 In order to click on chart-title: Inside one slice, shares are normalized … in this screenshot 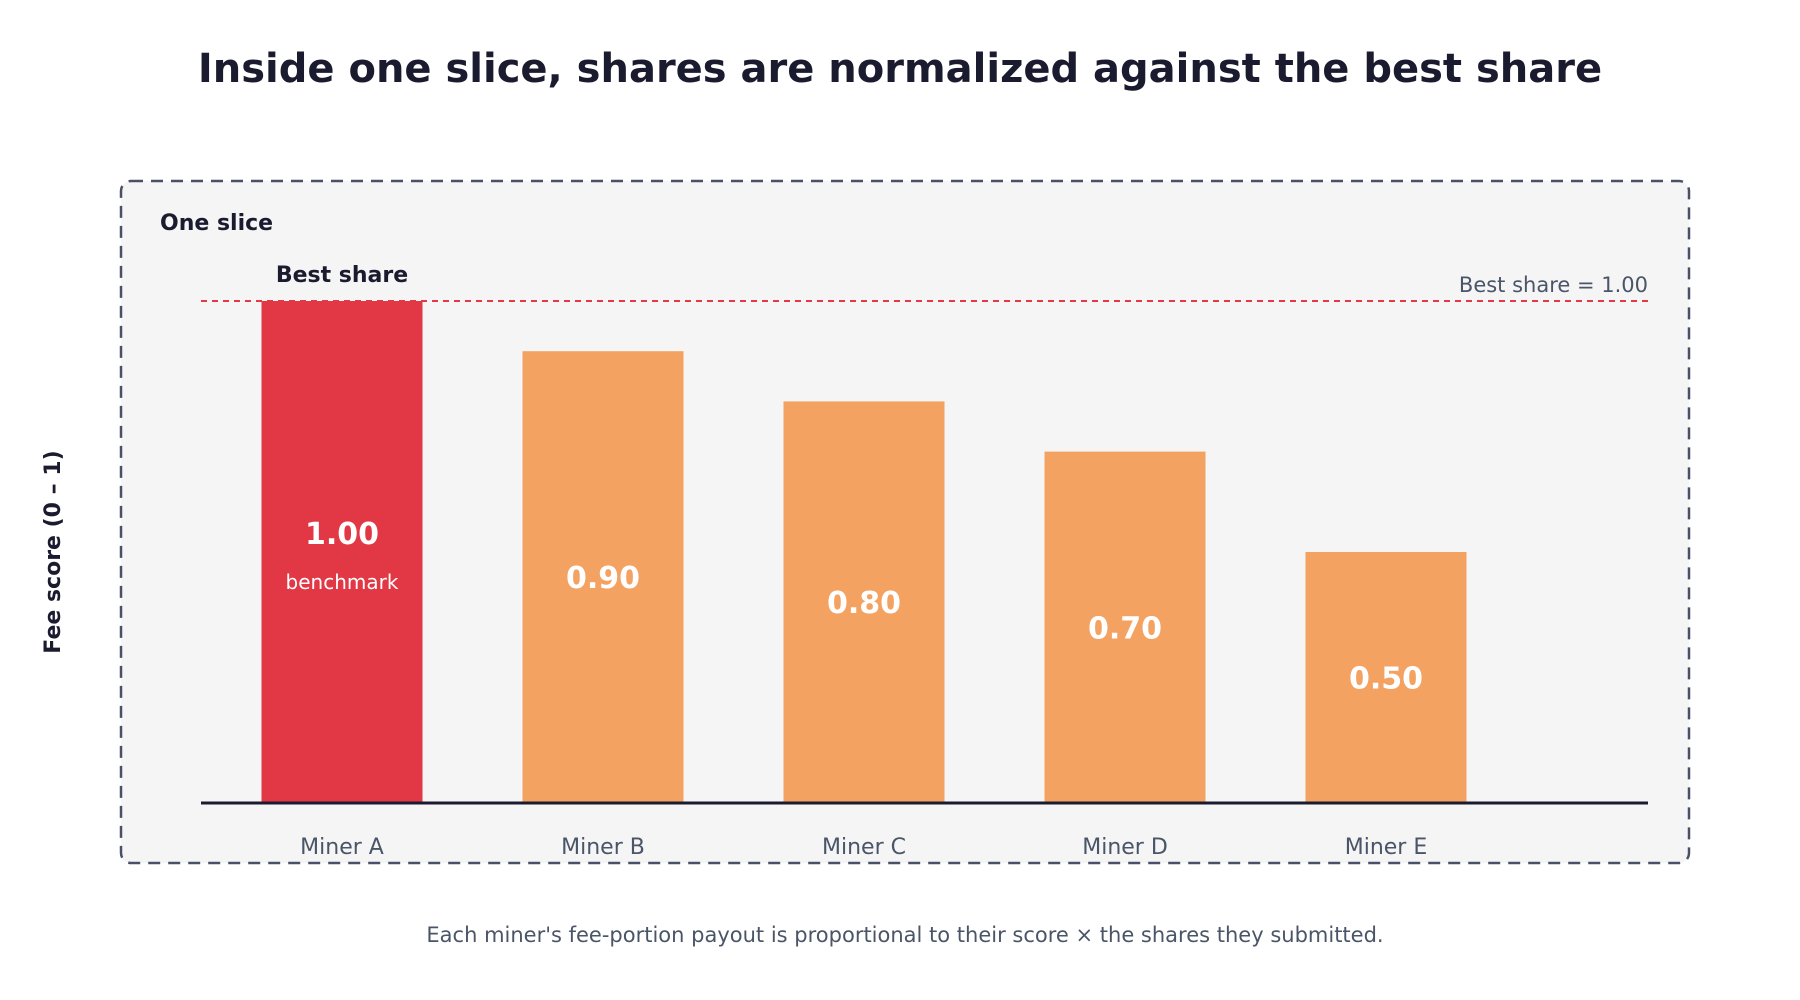, I will do `click(900, 69)`.